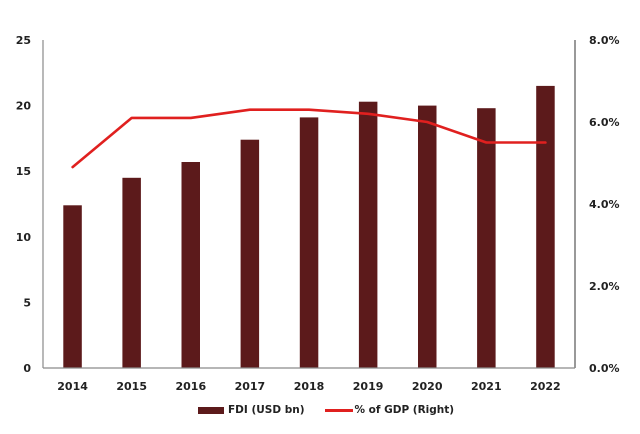 Image resolution: width=640 pixels, height=434 pixels. I want to click on x-tick-label: 2015, so click(131, 386).